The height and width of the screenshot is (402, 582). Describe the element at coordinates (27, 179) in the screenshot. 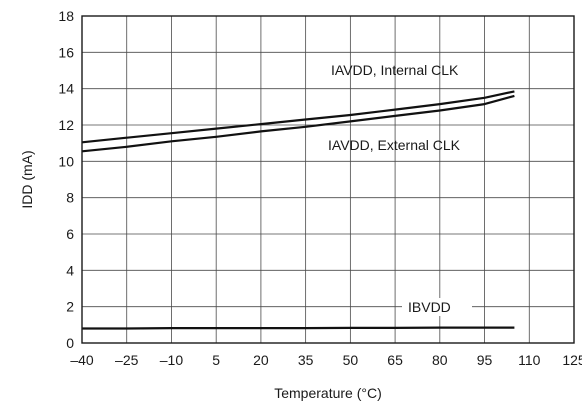

I see `y-axis-title: IDD (mA)` at that location.